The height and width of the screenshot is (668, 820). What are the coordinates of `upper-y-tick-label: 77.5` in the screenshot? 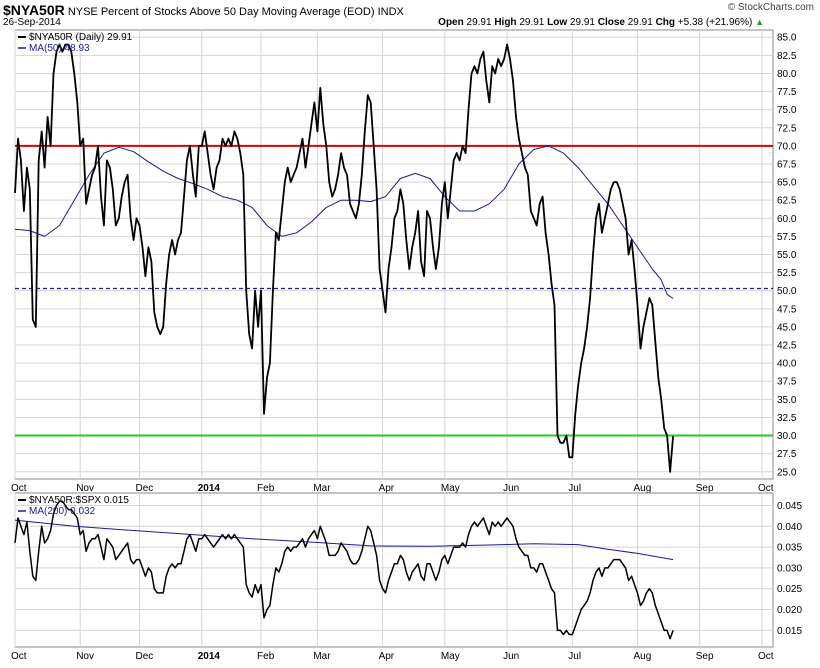 It's located at (787, 92).